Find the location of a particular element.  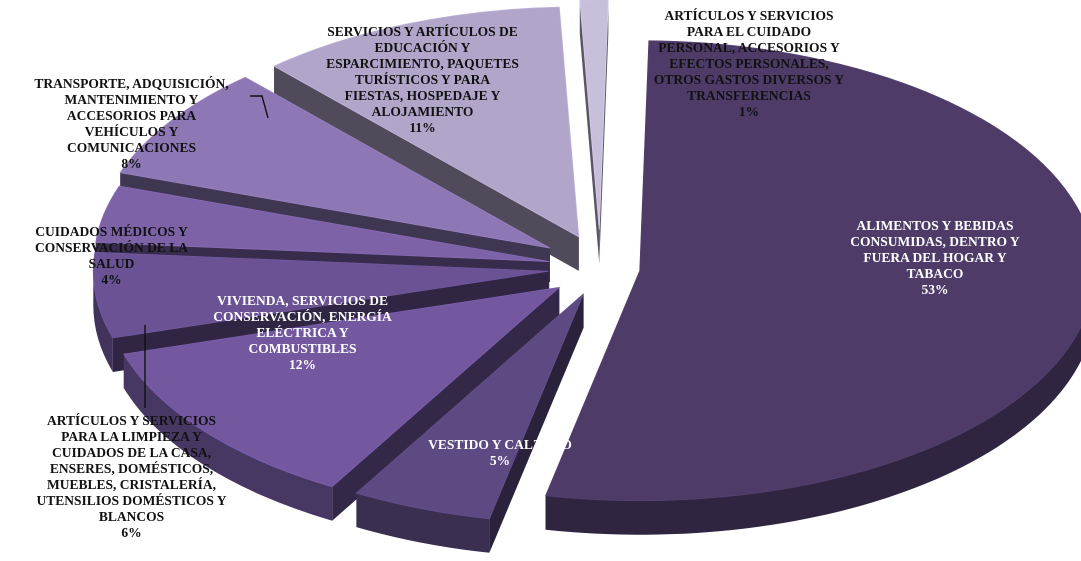

slice-percent-1: 5% is located at coordinates (500, 461).